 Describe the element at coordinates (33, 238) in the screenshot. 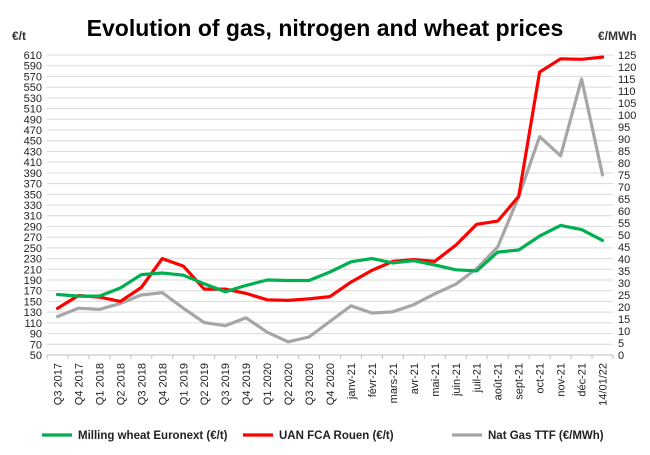

I see `left-tick-label: 270` at that location.